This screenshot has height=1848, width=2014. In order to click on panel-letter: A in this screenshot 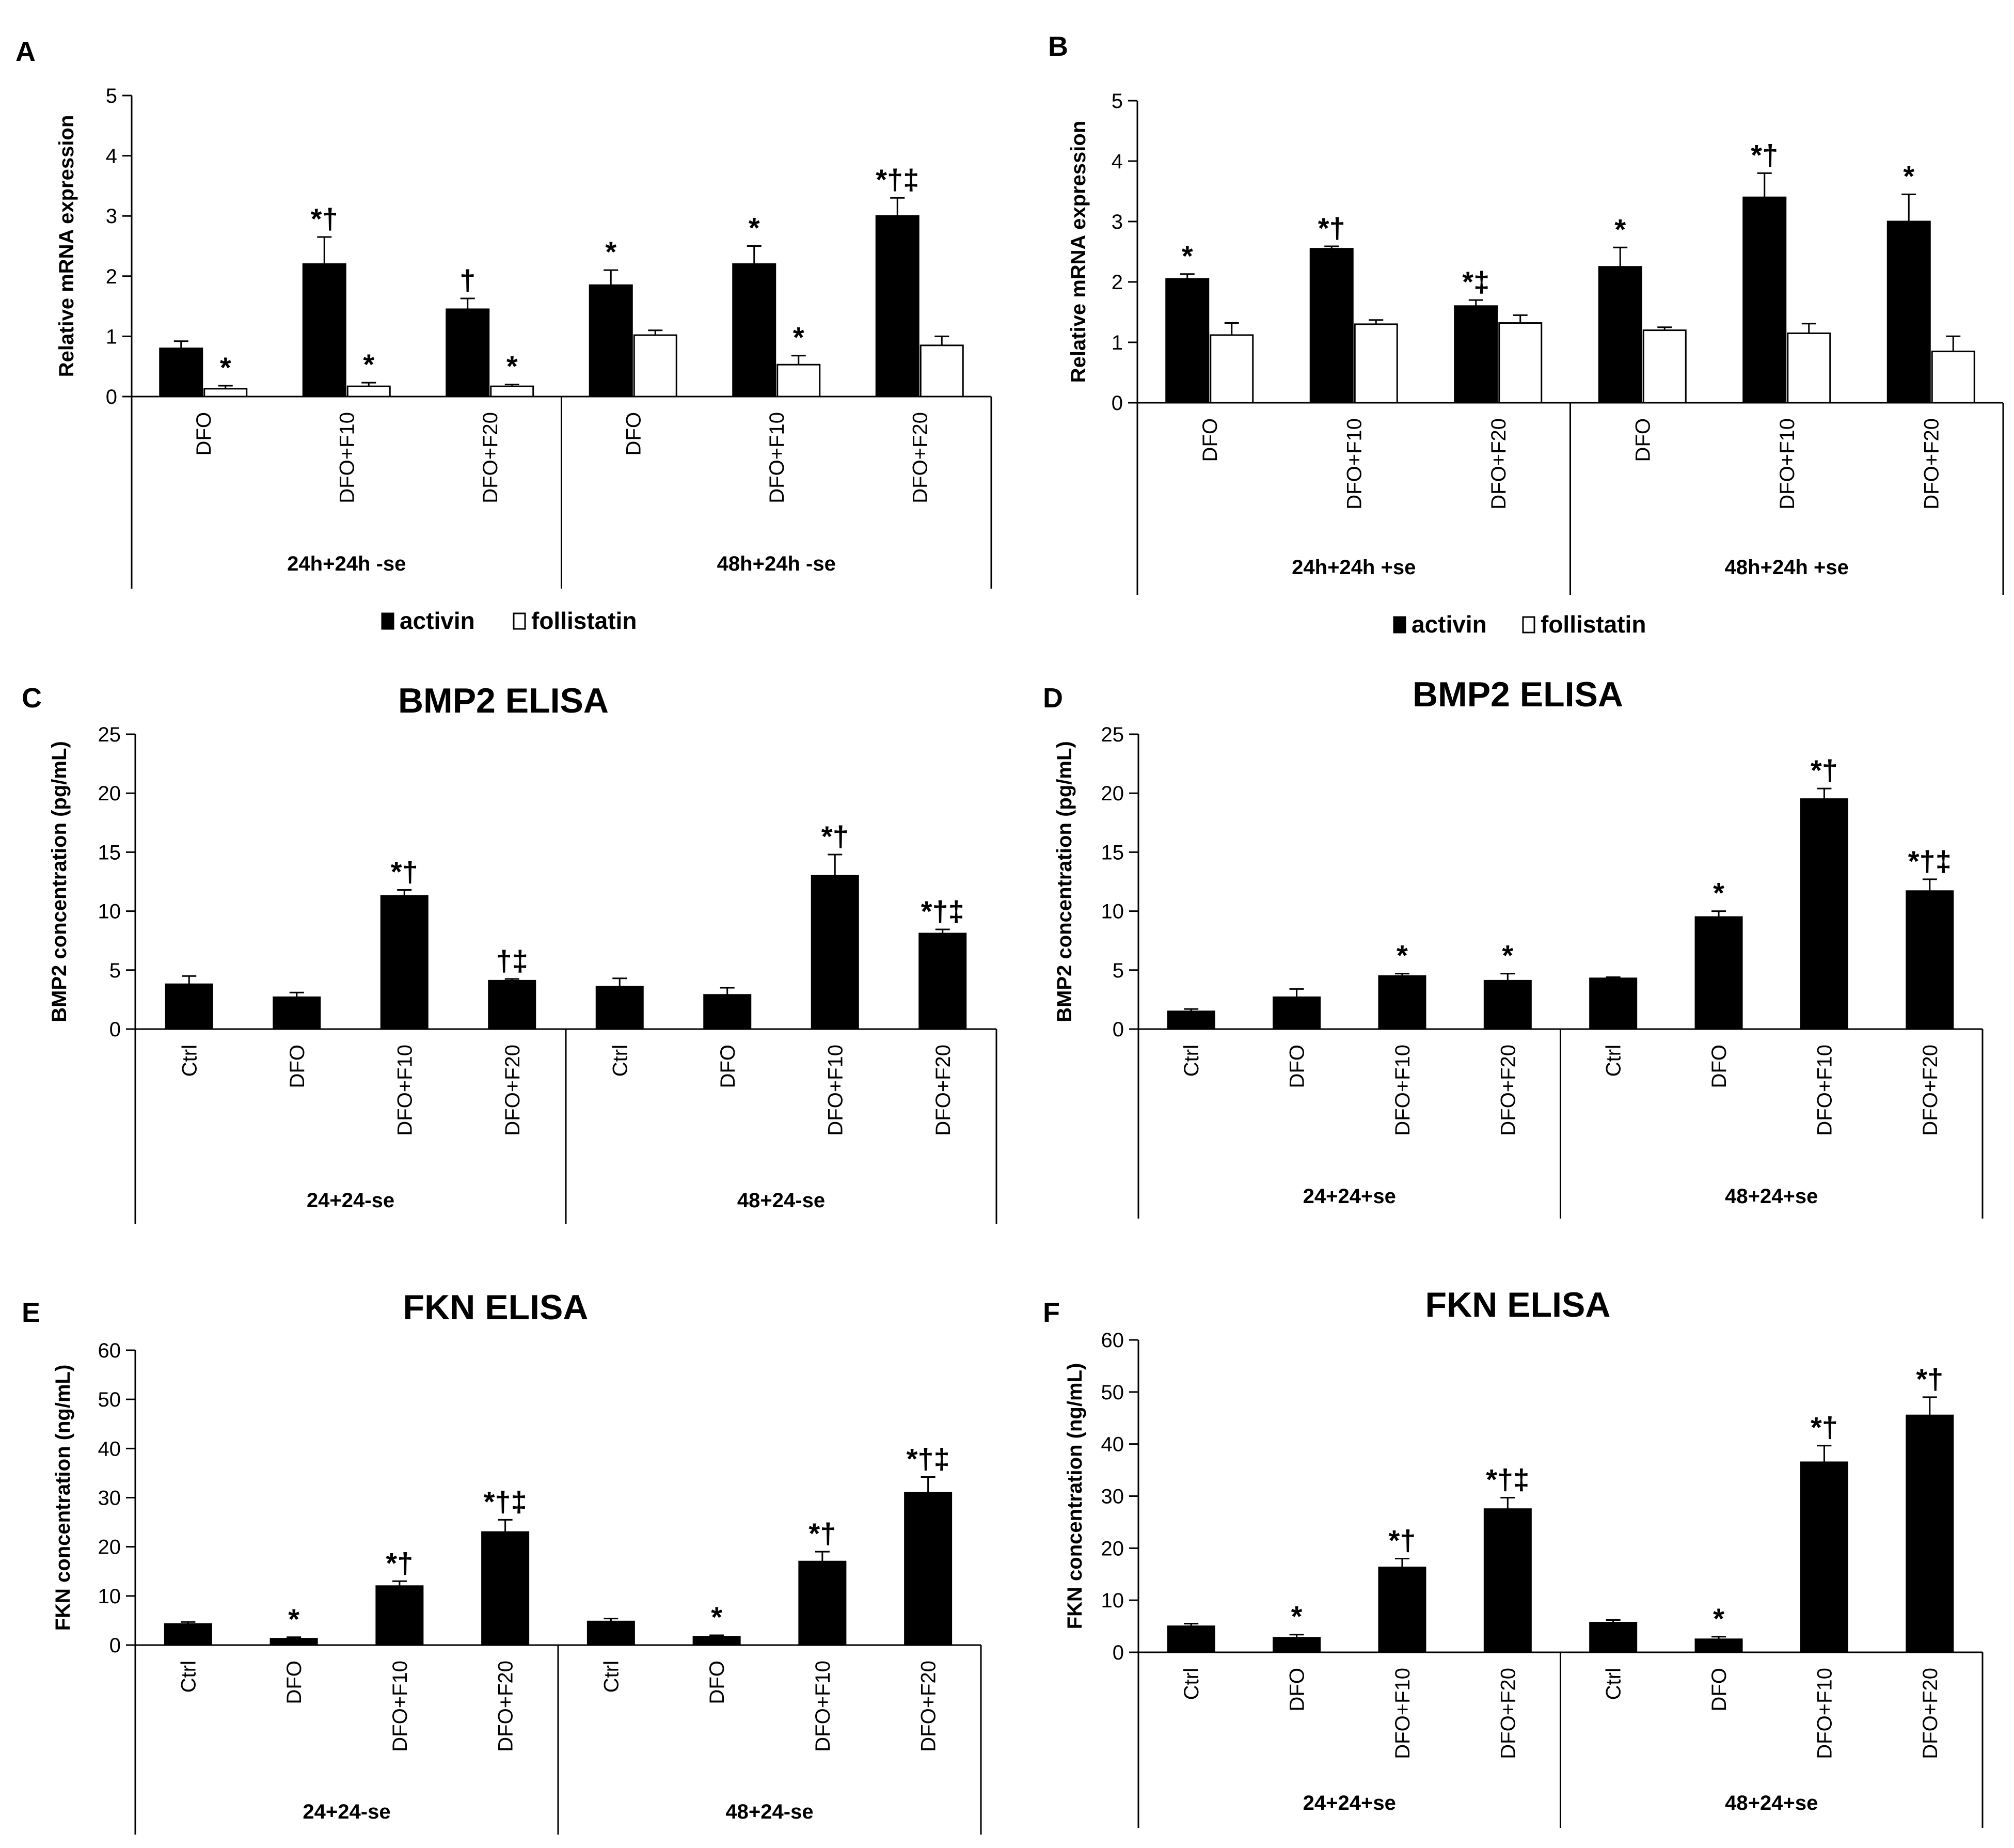, I will do `click(25, 51)`.